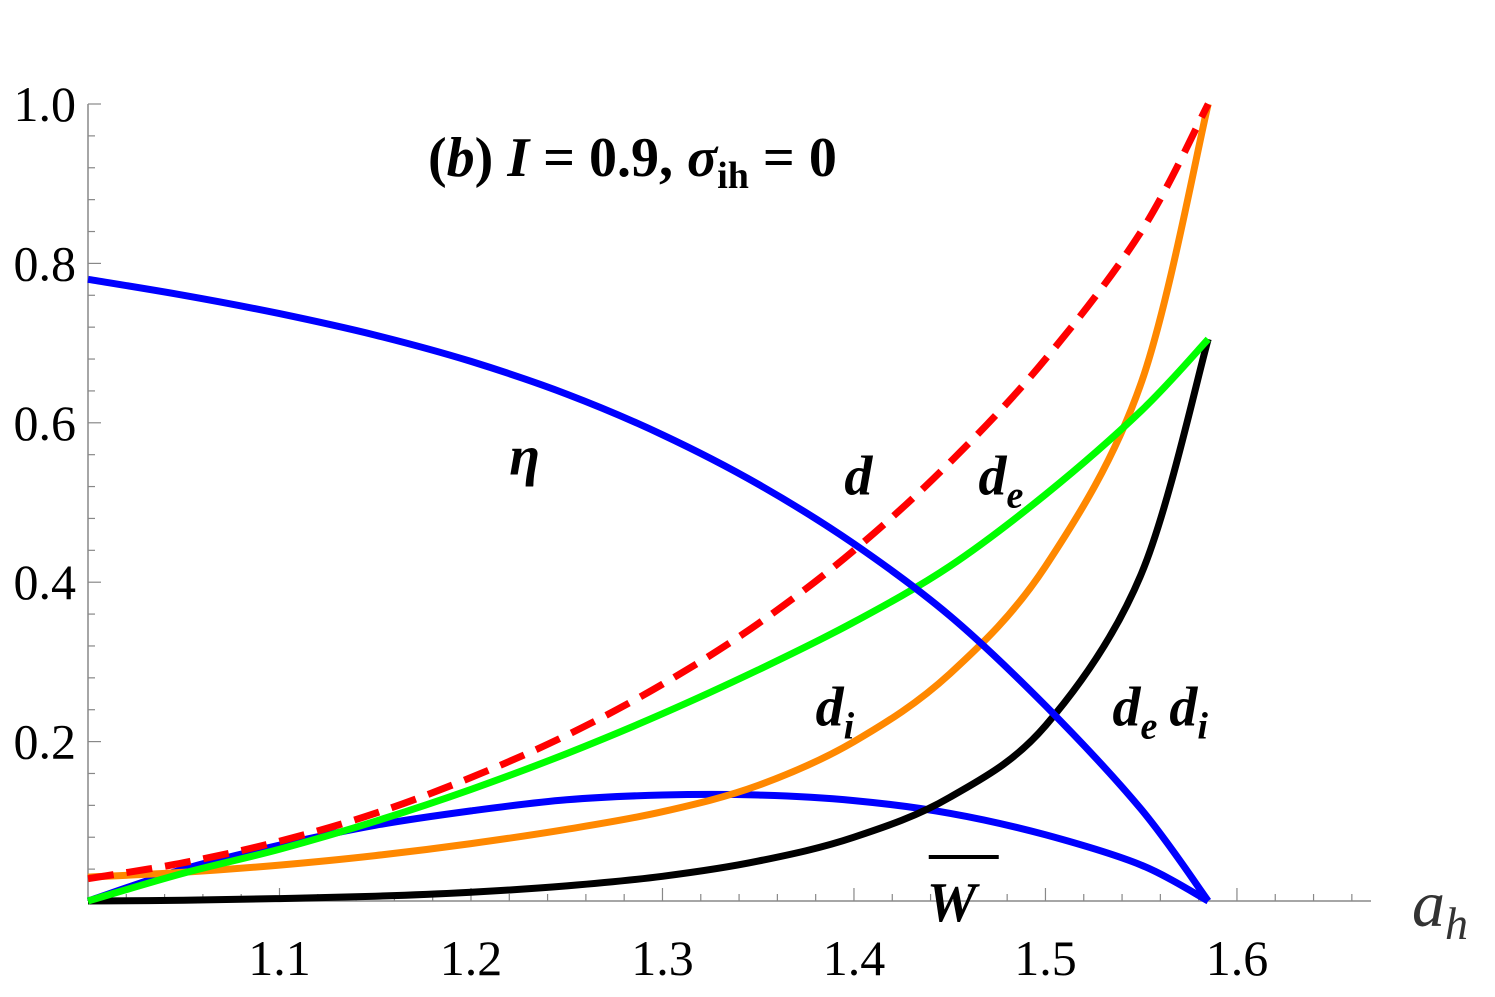 Image resolution: width=1495 pixels, height=997 pixels. I want to click on title-open-paren: (, so click(437, 158).